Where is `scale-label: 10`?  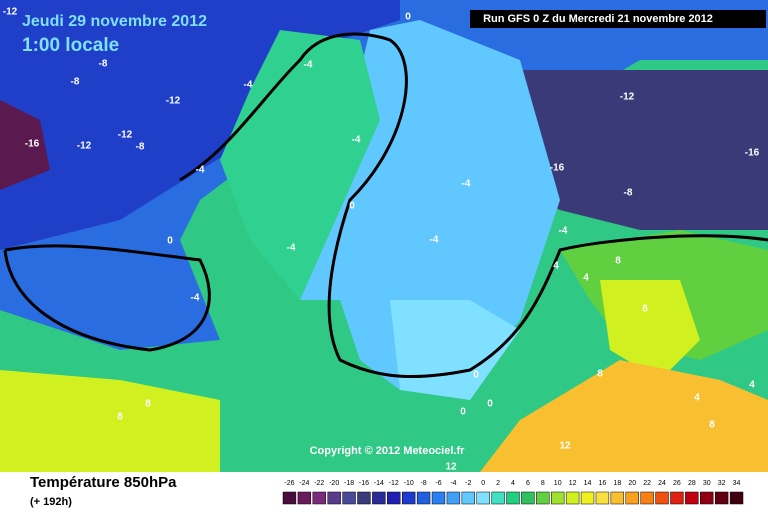
scale-label: 10 is located at coordinates (558, 483).